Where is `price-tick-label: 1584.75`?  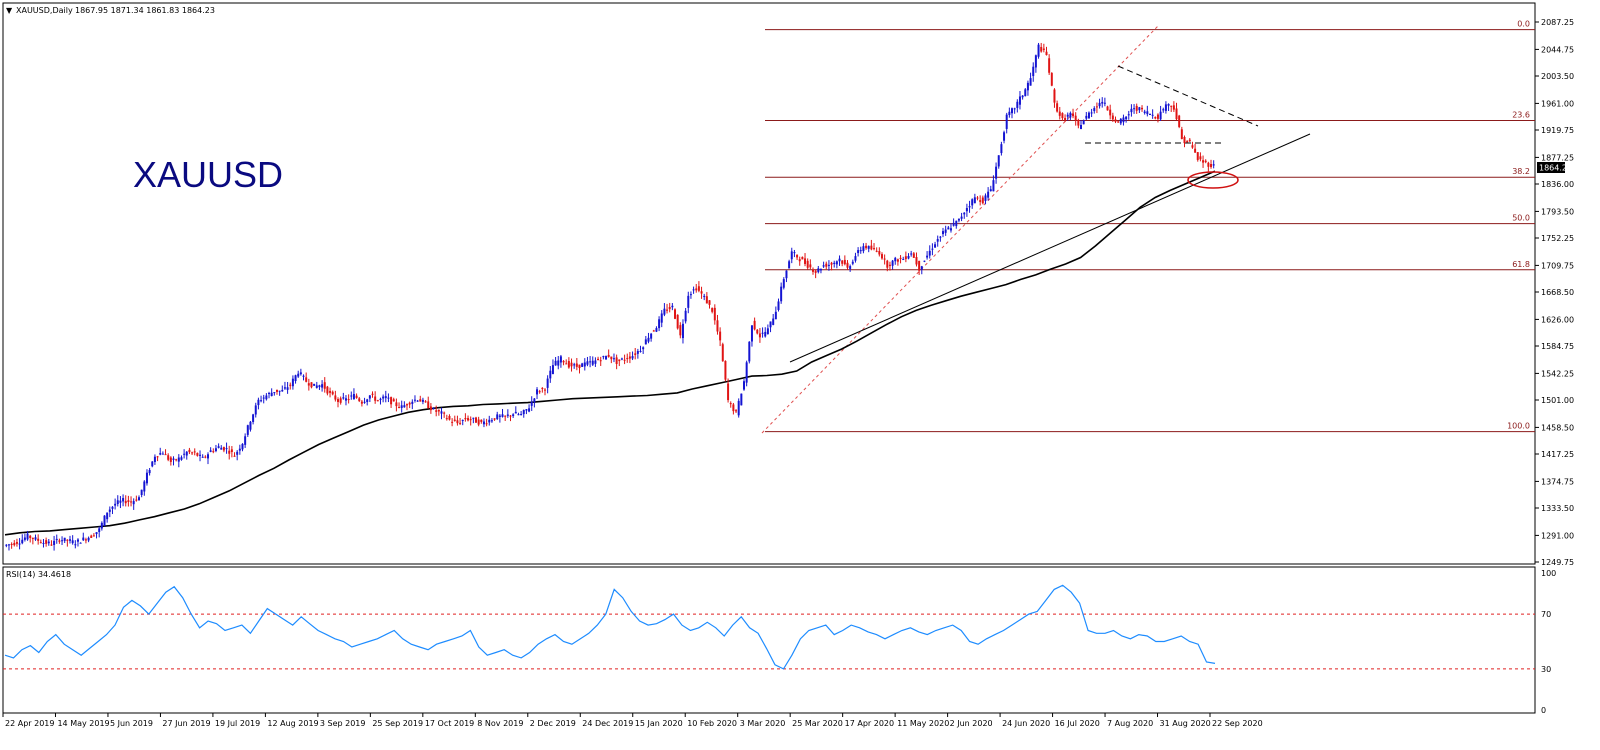 price-tick-label: 1584.75 is located at coordinates (1557, 346).